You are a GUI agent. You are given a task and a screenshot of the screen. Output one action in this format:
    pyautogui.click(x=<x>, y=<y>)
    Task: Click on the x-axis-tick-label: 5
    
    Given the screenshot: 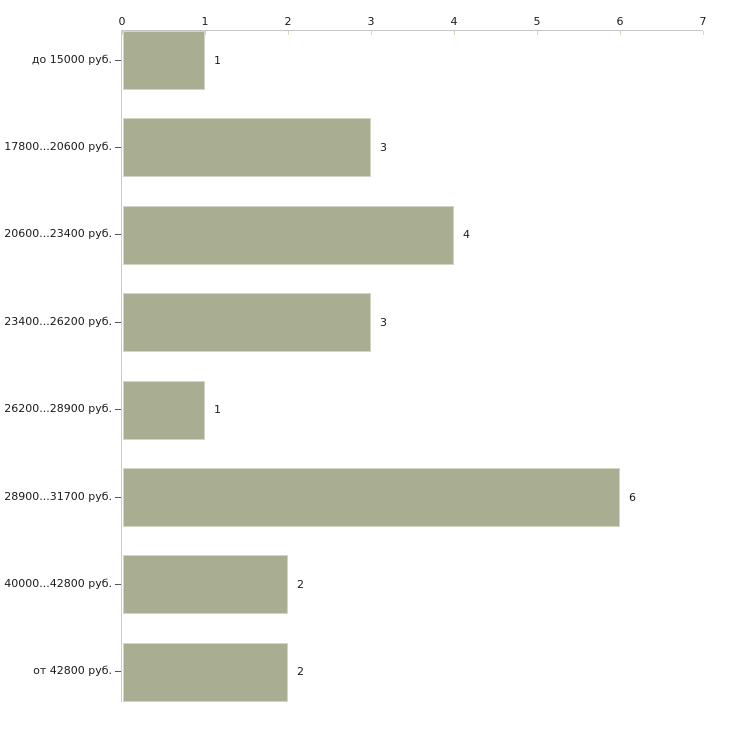 What is the action you would take?
    pyautogui.click(x=537, y=21)
    